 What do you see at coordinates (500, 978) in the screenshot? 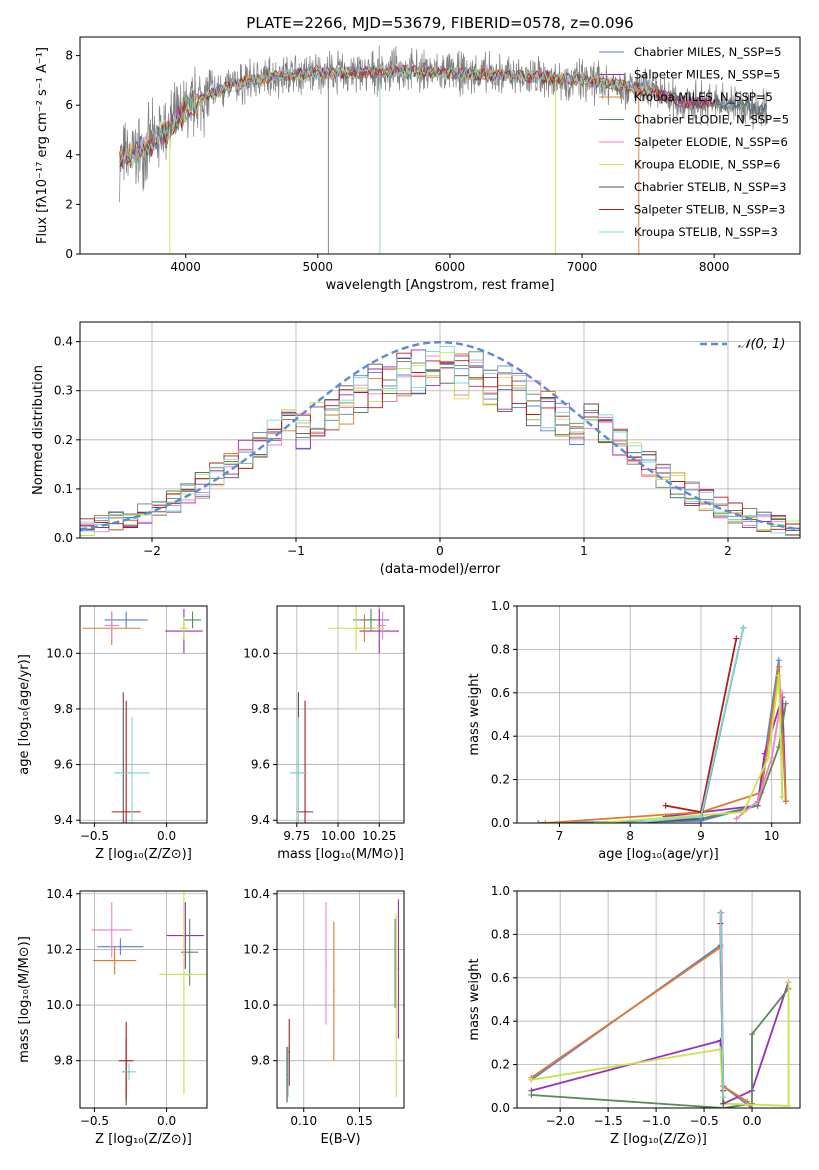
I see `y-tick-label: 0.6` at bounding box center [500, 978].